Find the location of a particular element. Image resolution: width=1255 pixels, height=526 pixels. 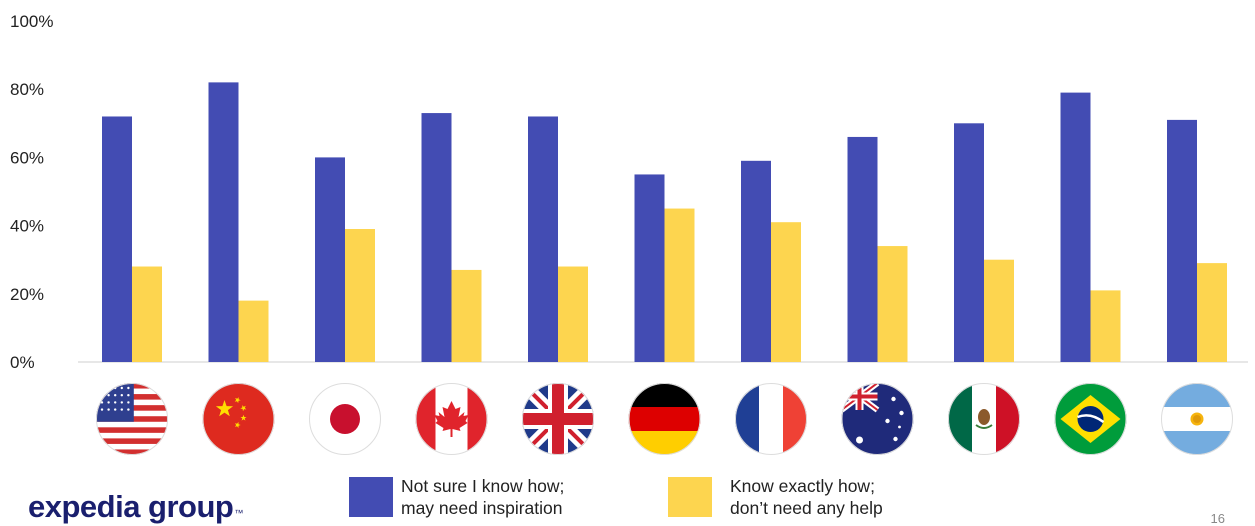

y-tick-label: 20% is located at coordinates (27, 294).